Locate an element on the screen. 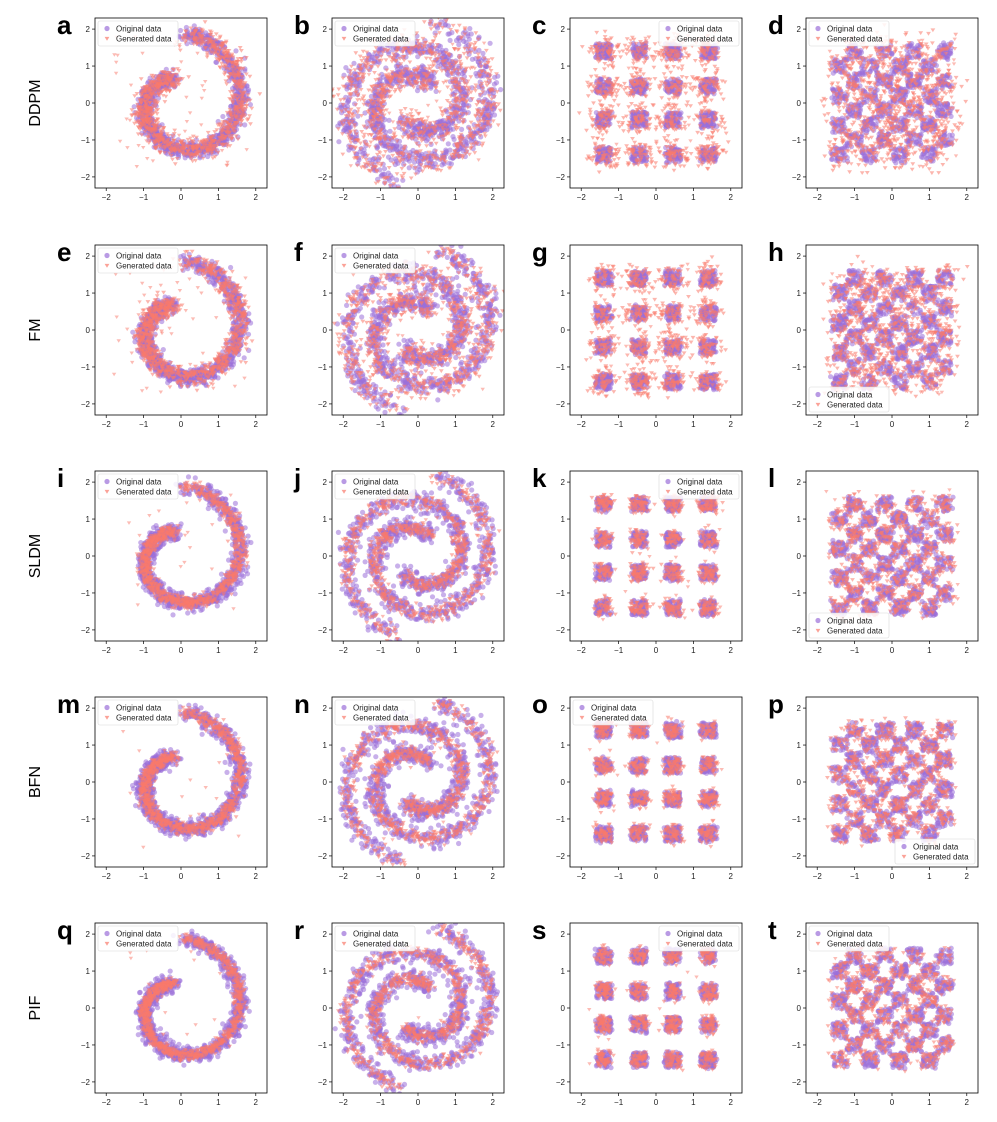  panel-letter-g: g is located at coordinates (540, 252).